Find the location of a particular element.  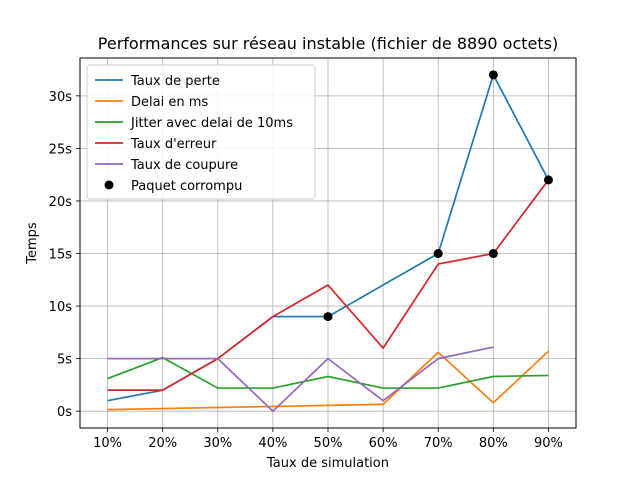

x-tick-label: 50% is located at coordinates (328, 443).